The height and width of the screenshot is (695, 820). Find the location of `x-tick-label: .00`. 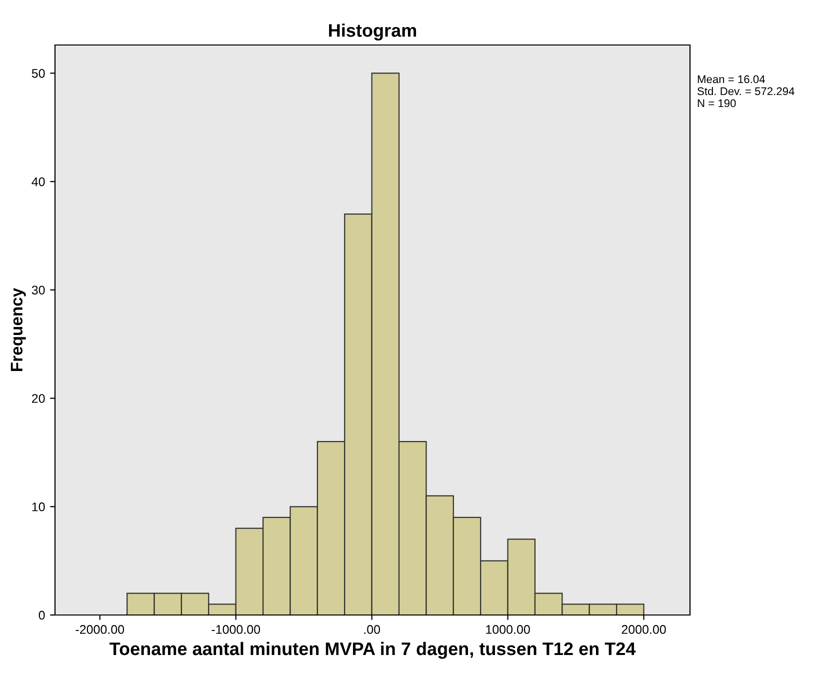

x-tick-label: .00 is located at coordinates (372, 629).